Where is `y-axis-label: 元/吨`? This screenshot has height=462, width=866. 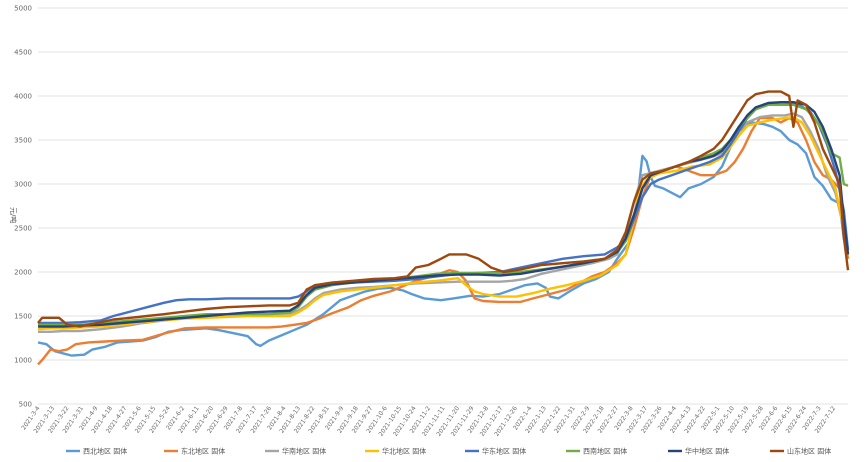
y-axis-label: 元/吨 is located at coordinates (13, 215).